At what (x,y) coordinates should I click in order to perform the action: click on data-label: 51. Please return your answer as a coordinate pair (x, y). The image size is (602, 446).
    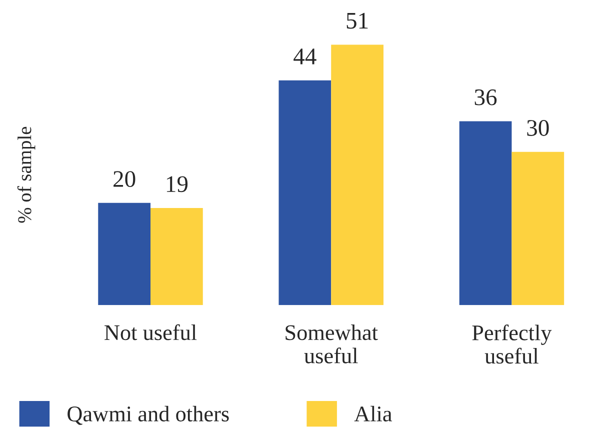
    Looking at the image, I should click on (357, 20).